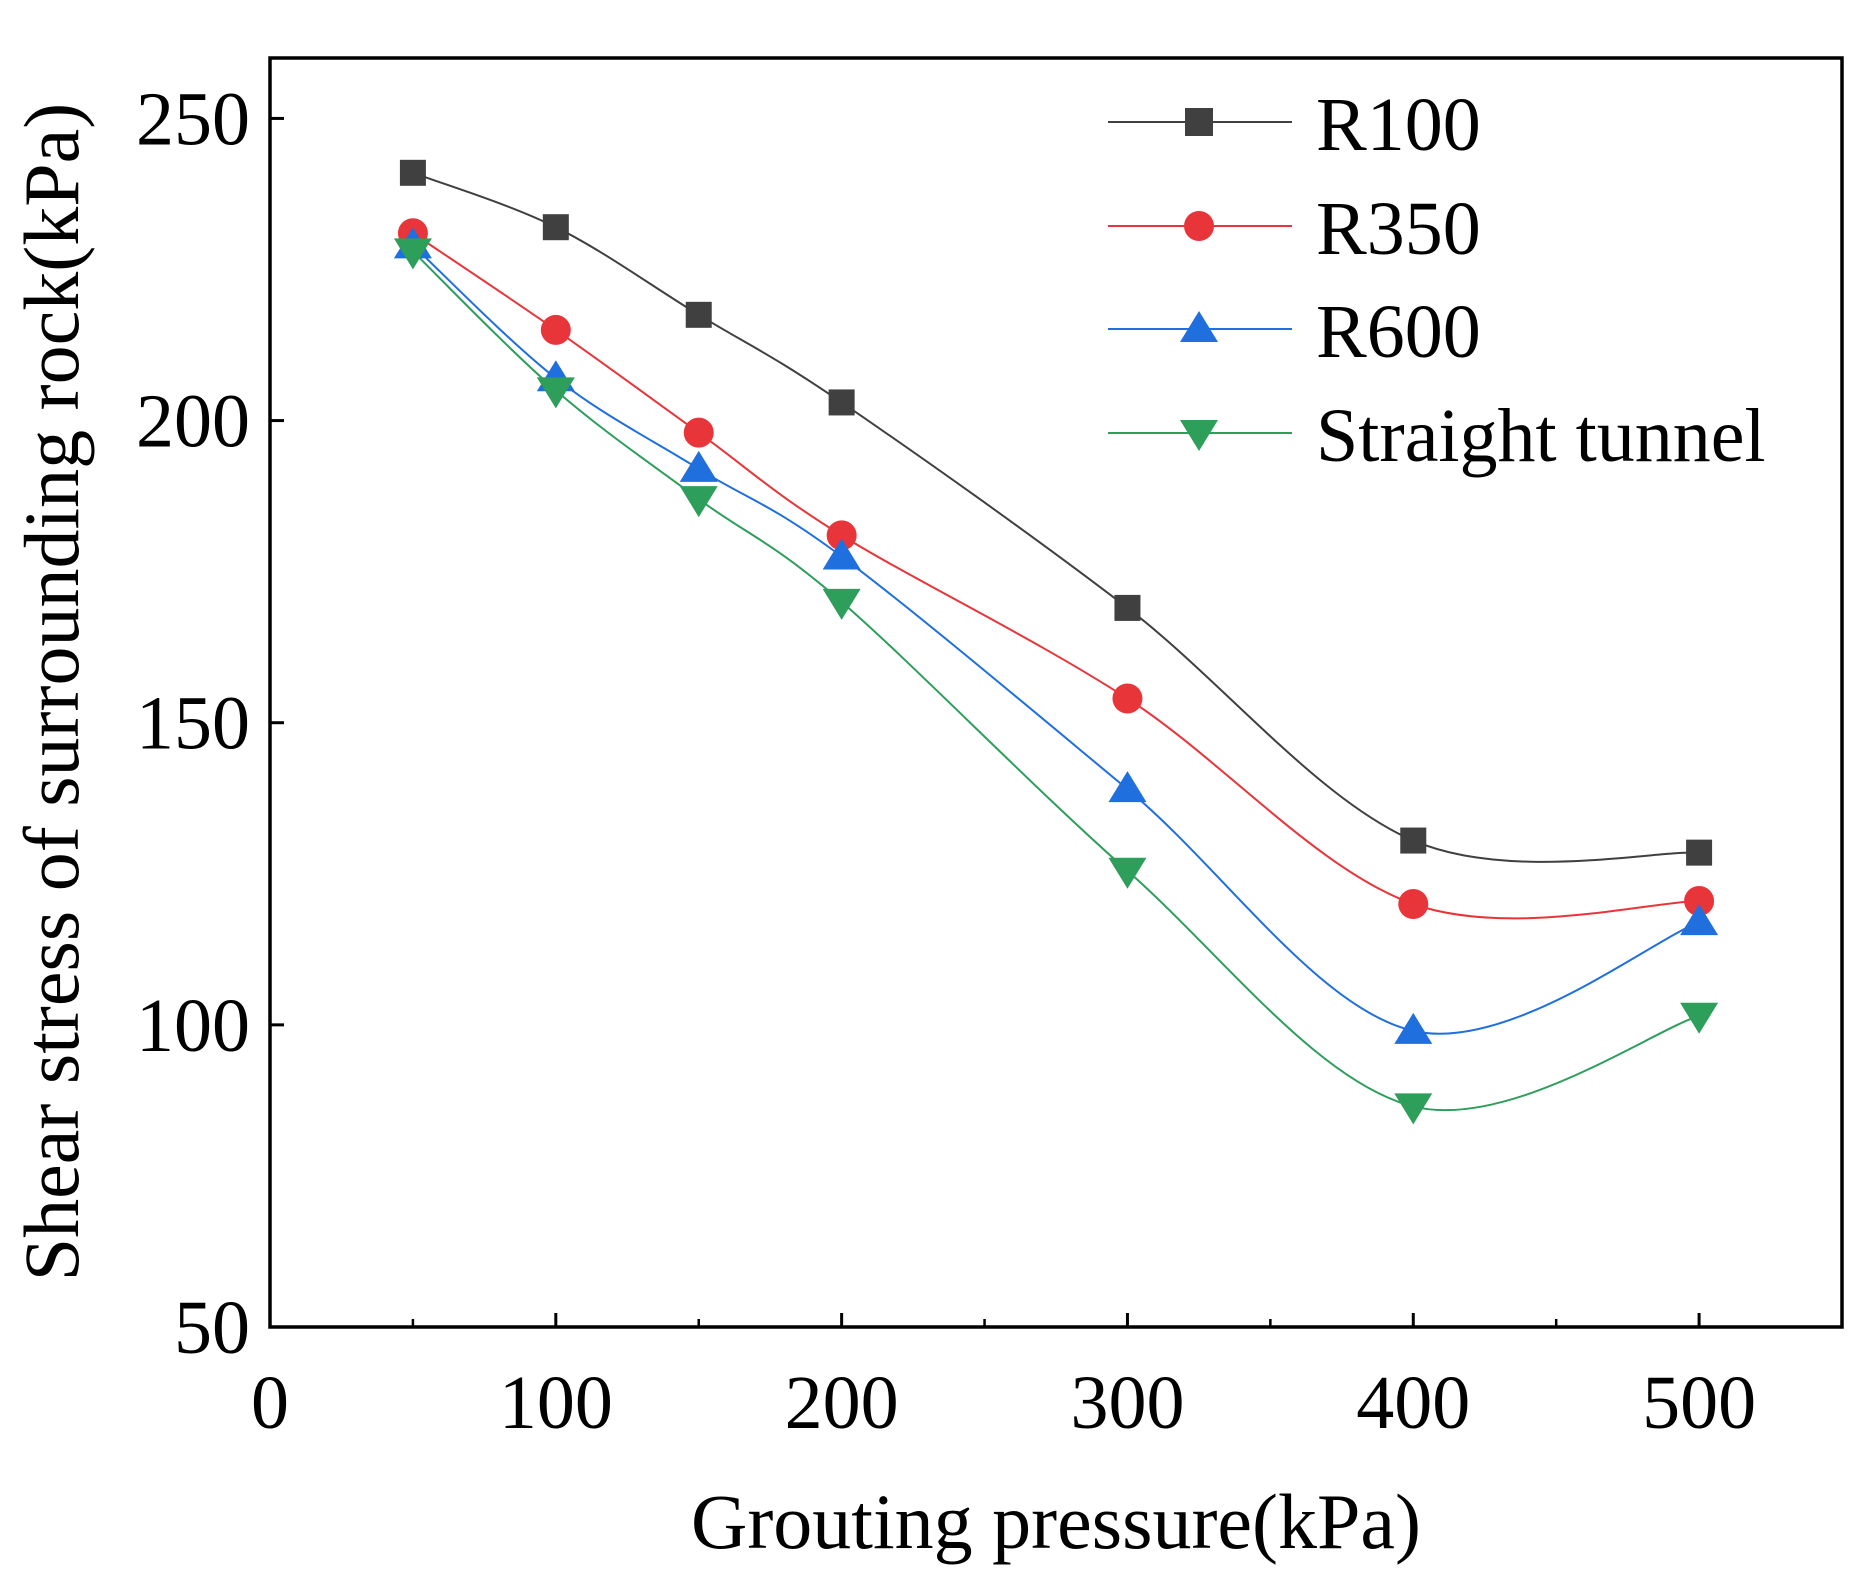 The width and height of the screenshot is (1871, 1590). Describe the element at coordinates (1398, 229) in the screenshot. I see `legend-label-r350: R350` at that location.